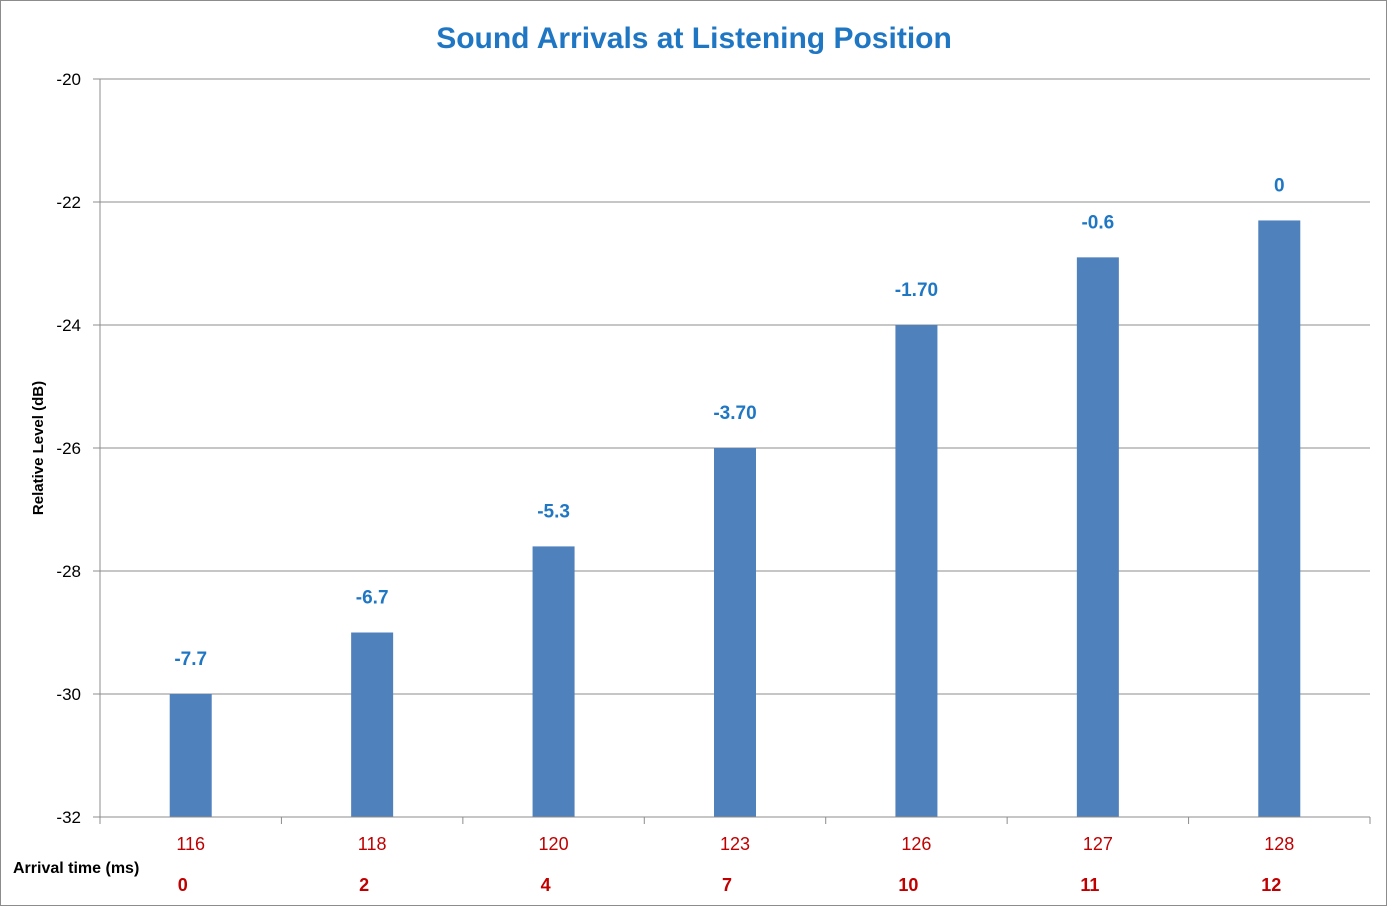  Describe the element at coordinates (735, 844) in the screenshot. I see `x-tick-label: 123` at that location.